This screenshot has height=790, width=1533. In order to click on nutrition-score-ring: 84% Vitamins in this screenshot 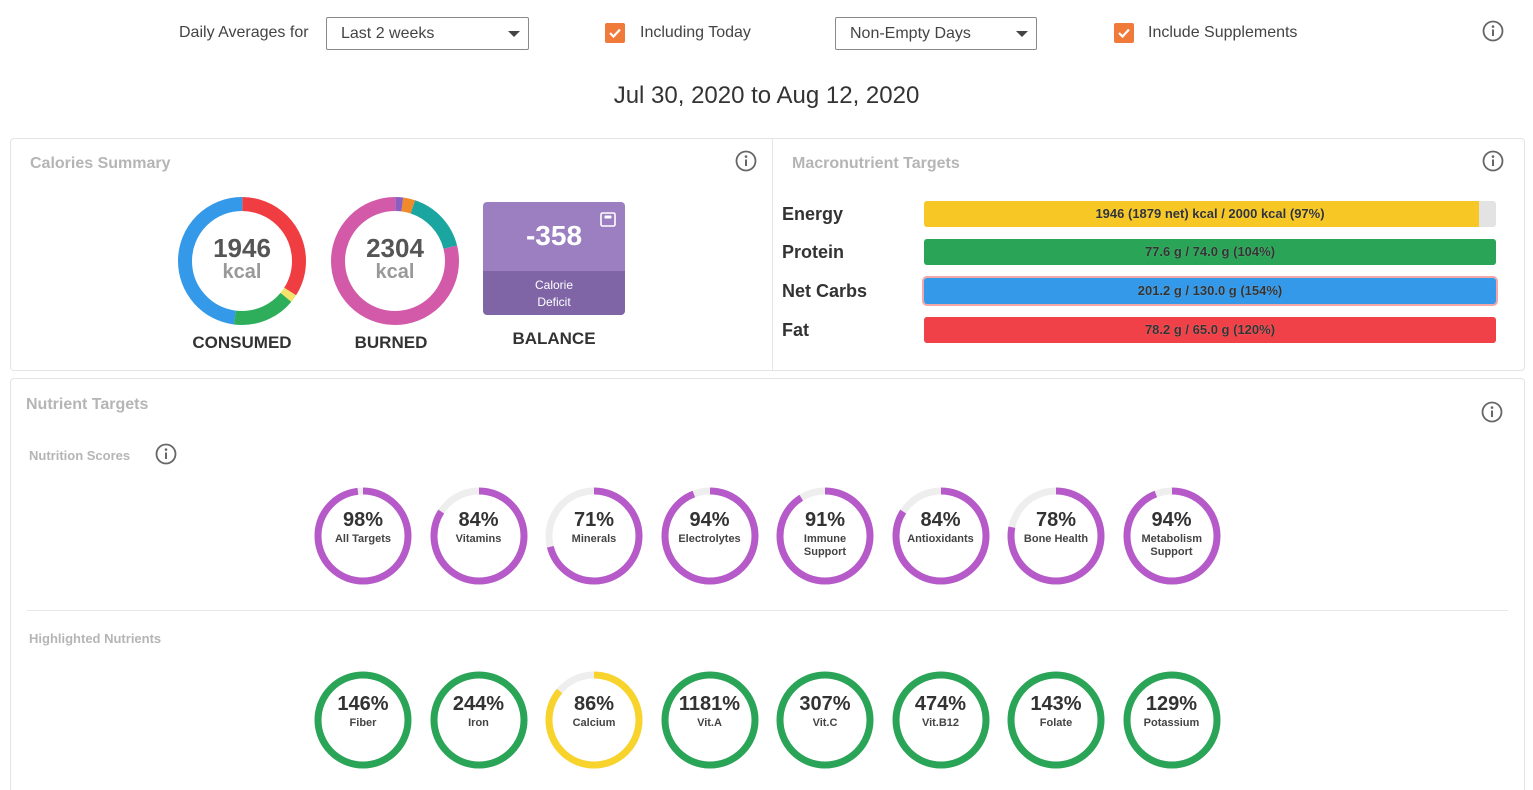, I will do `click(479, 536)`.